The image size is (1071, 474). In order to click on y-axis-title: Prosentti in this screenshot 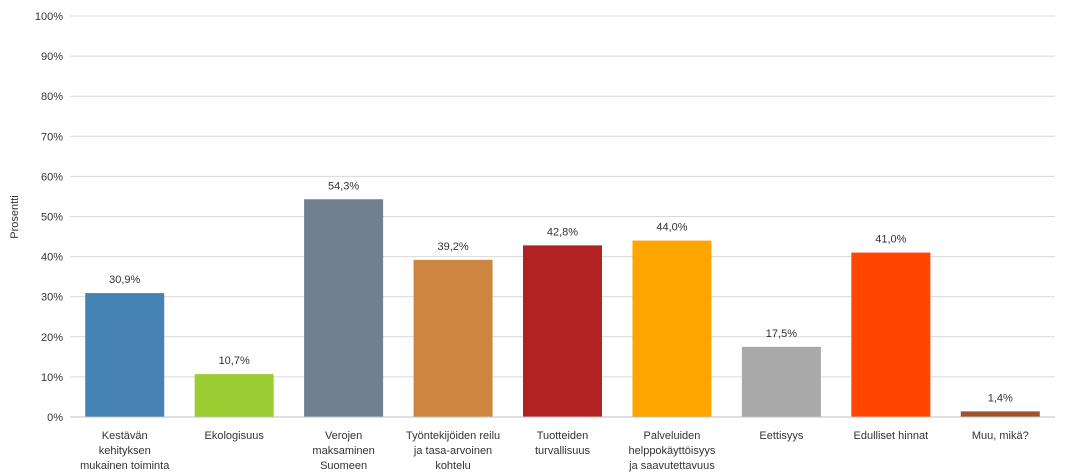, I will do `click(15, 216)`.